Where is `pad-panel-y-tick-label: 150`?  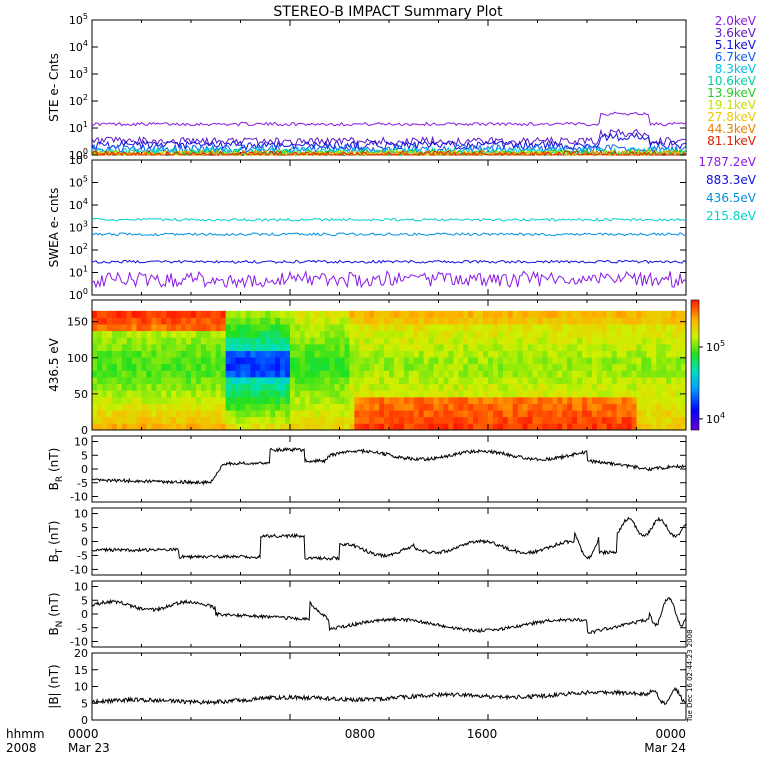 pad-panel-y-tick-label: 150 is located at coordinates (77, 322).